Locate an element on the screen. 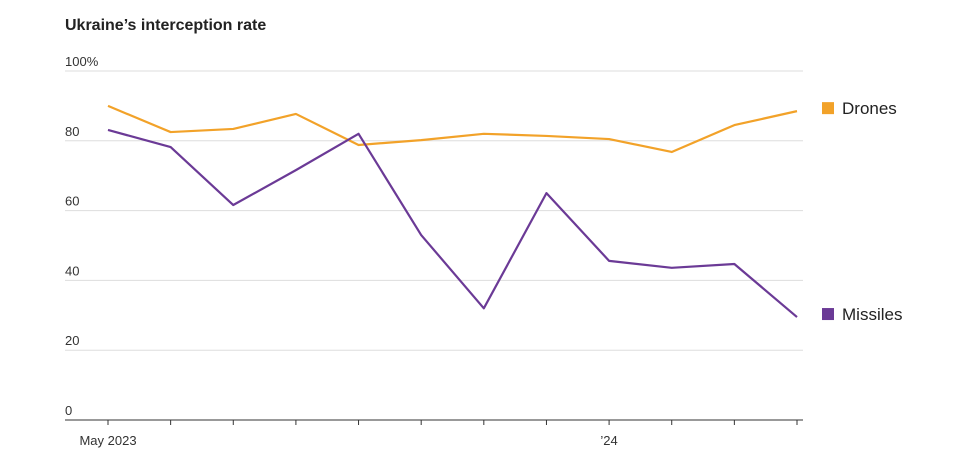 The image size is (964, 458). x-tick-label: ’24 is located at coordinates (608, 440).